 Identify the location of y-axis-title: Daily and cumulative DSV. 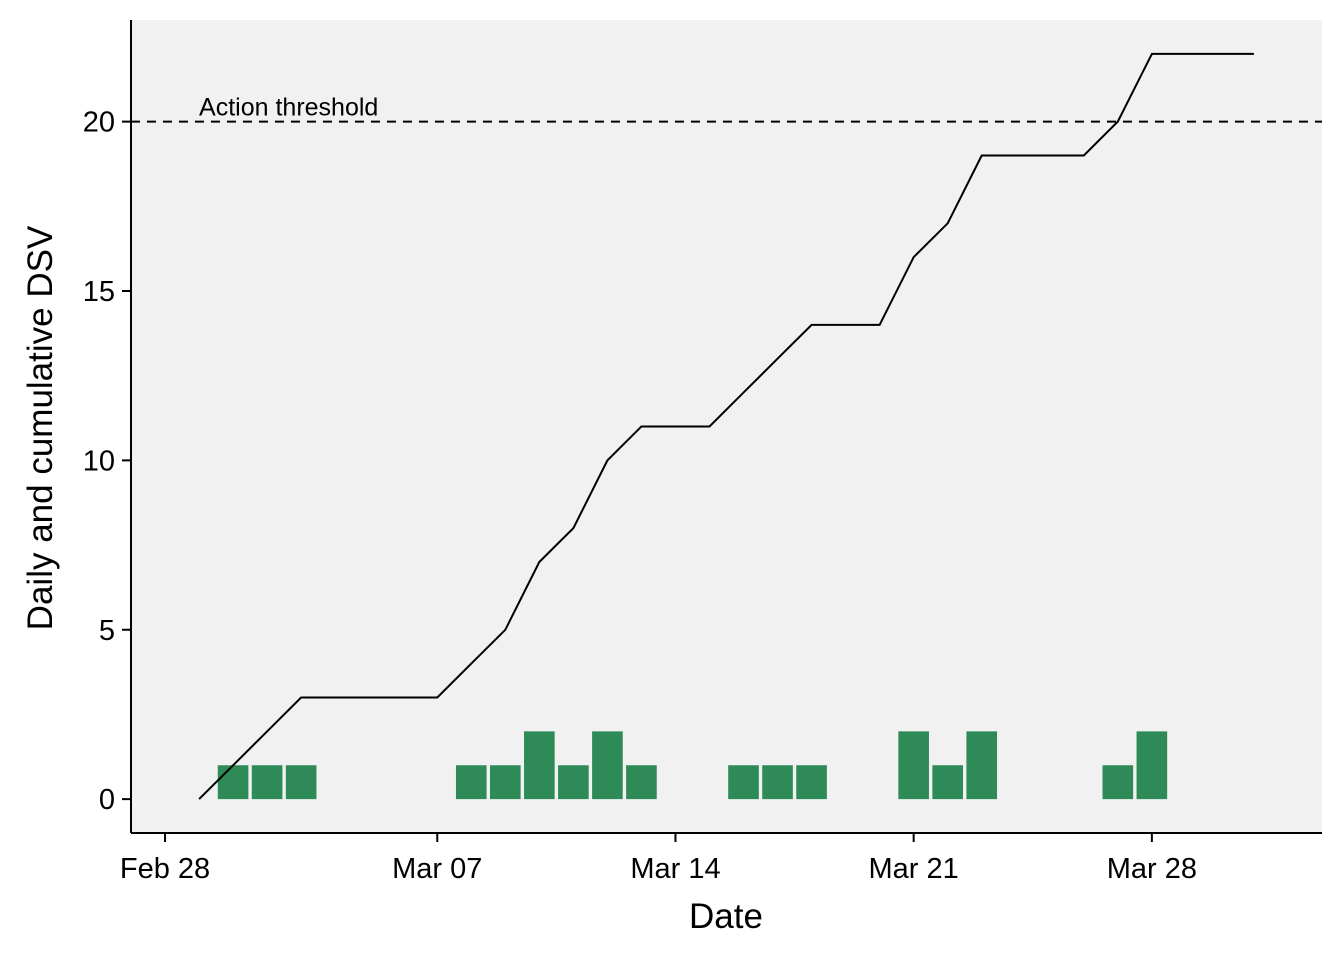
(40, 427).